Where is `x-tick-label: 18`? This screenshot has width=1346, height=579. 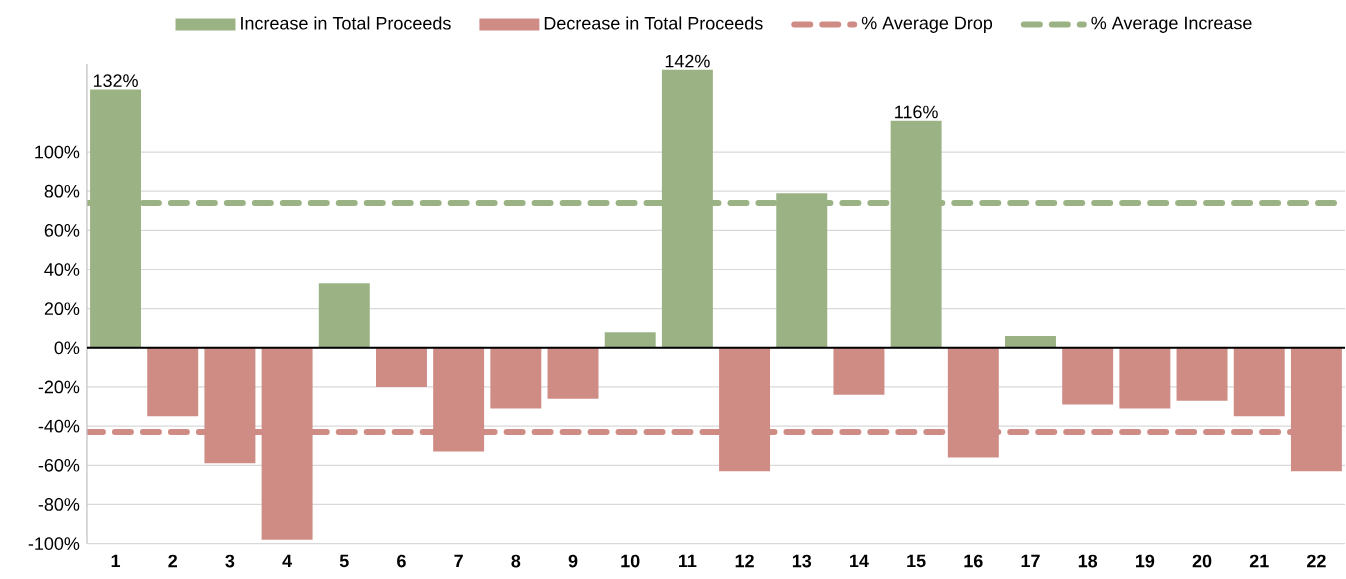
x-tick-label: 18 is located at coordinates (1088, 561).